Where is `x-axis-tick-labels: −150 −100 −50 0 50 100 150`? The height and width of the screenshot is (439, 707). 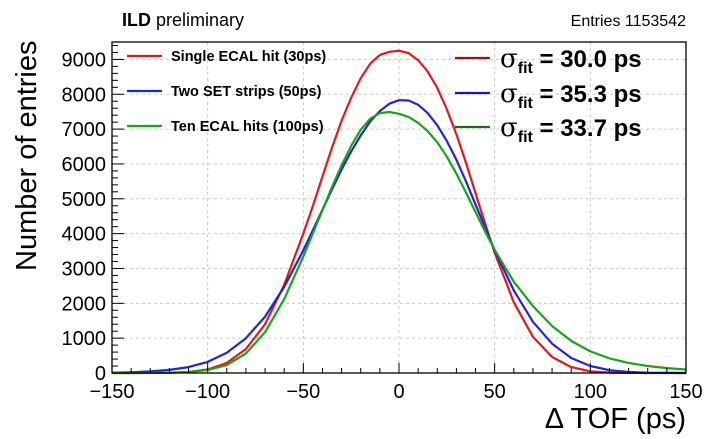
x-axis-tick-labels: −150 −100 −50 0 50 100 150 is located at coordinates (395, 392).